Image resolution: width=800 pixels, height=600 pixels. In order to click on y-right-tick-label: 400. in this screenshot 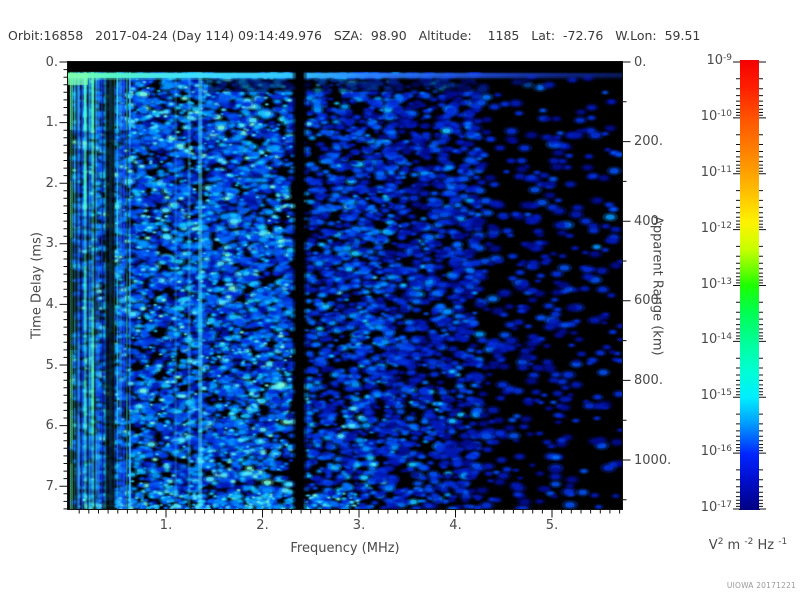, I will do `click(648, 221)`.